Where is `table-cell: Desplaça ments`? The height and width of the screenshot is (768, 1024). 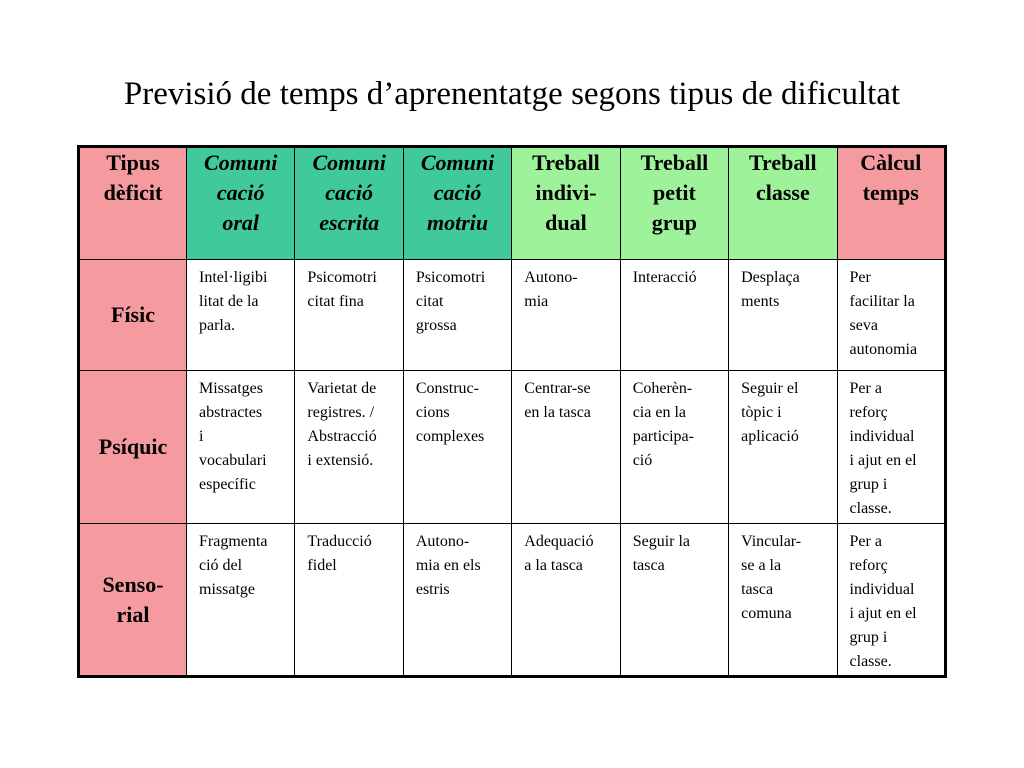
table-cell: Desplaça ments is located at coordinates (783, 315).